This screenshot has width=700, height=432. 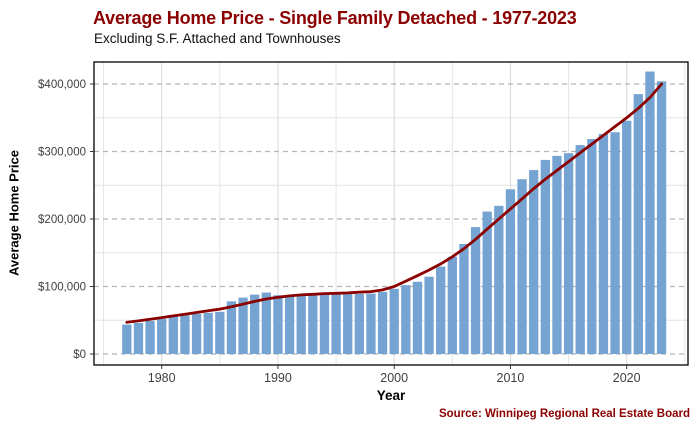 What do you see at coordinates (417, 317) in the screenshot?
I see `bar-2002` at bounding box center [417, 317].